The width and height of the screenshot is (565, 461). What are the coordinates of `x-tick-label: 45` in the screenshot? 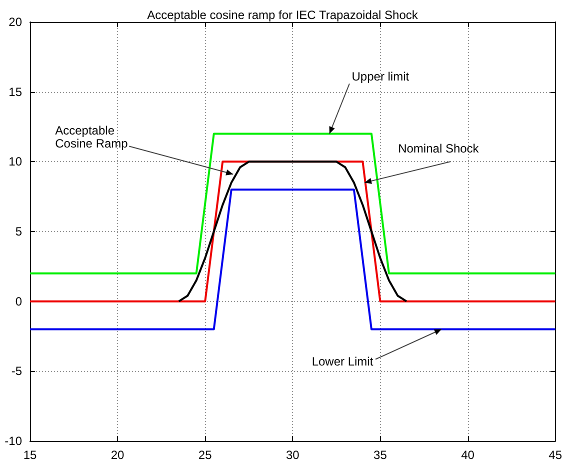 It's located at (555, 454).